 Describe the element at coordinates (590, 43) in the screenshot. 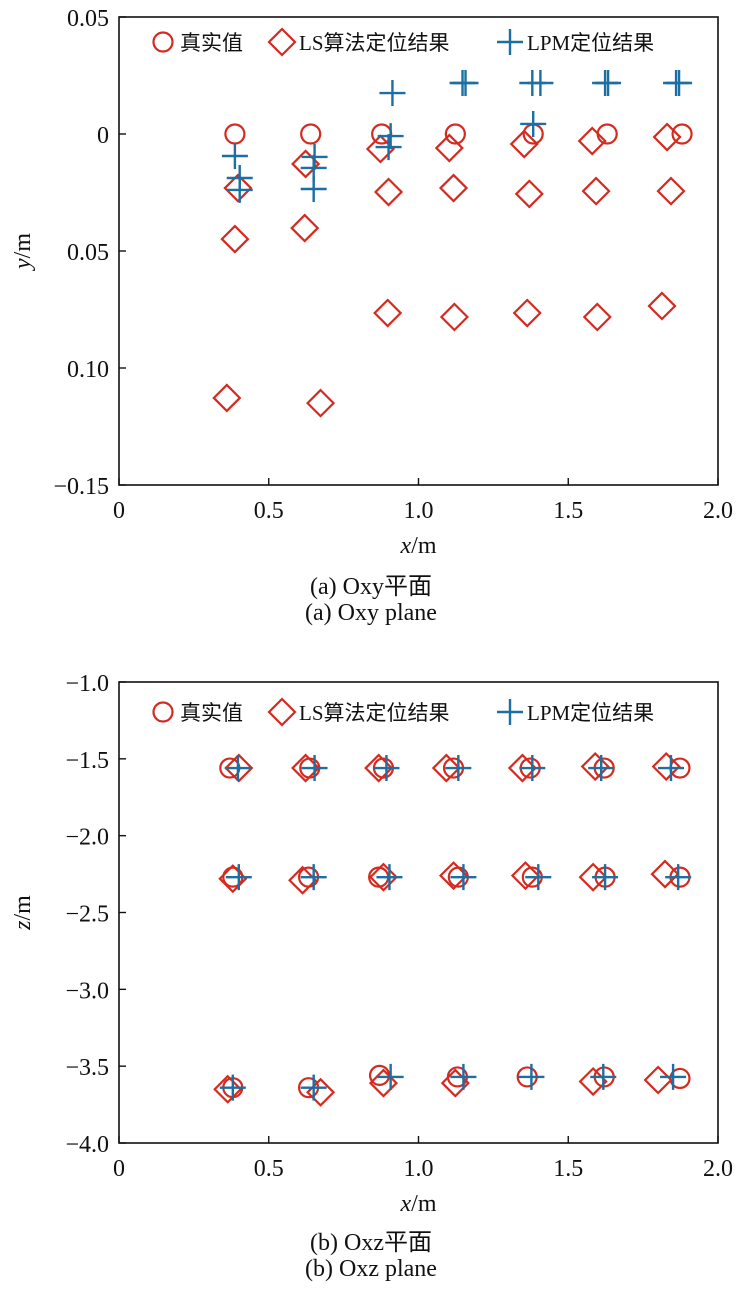

I see `legend-label: LPM定位结果` at that location.